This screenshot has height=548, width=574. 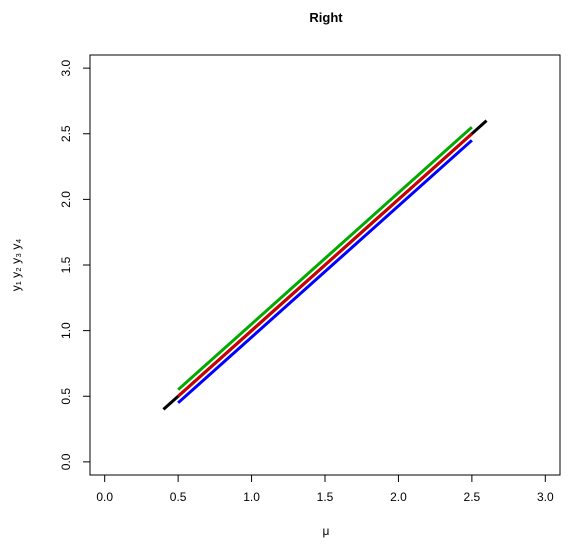 I want to click on x-axis: 0.0 0.5 1.0 1.5 2.0 2.5 3.0, so click(x=325, y=489).